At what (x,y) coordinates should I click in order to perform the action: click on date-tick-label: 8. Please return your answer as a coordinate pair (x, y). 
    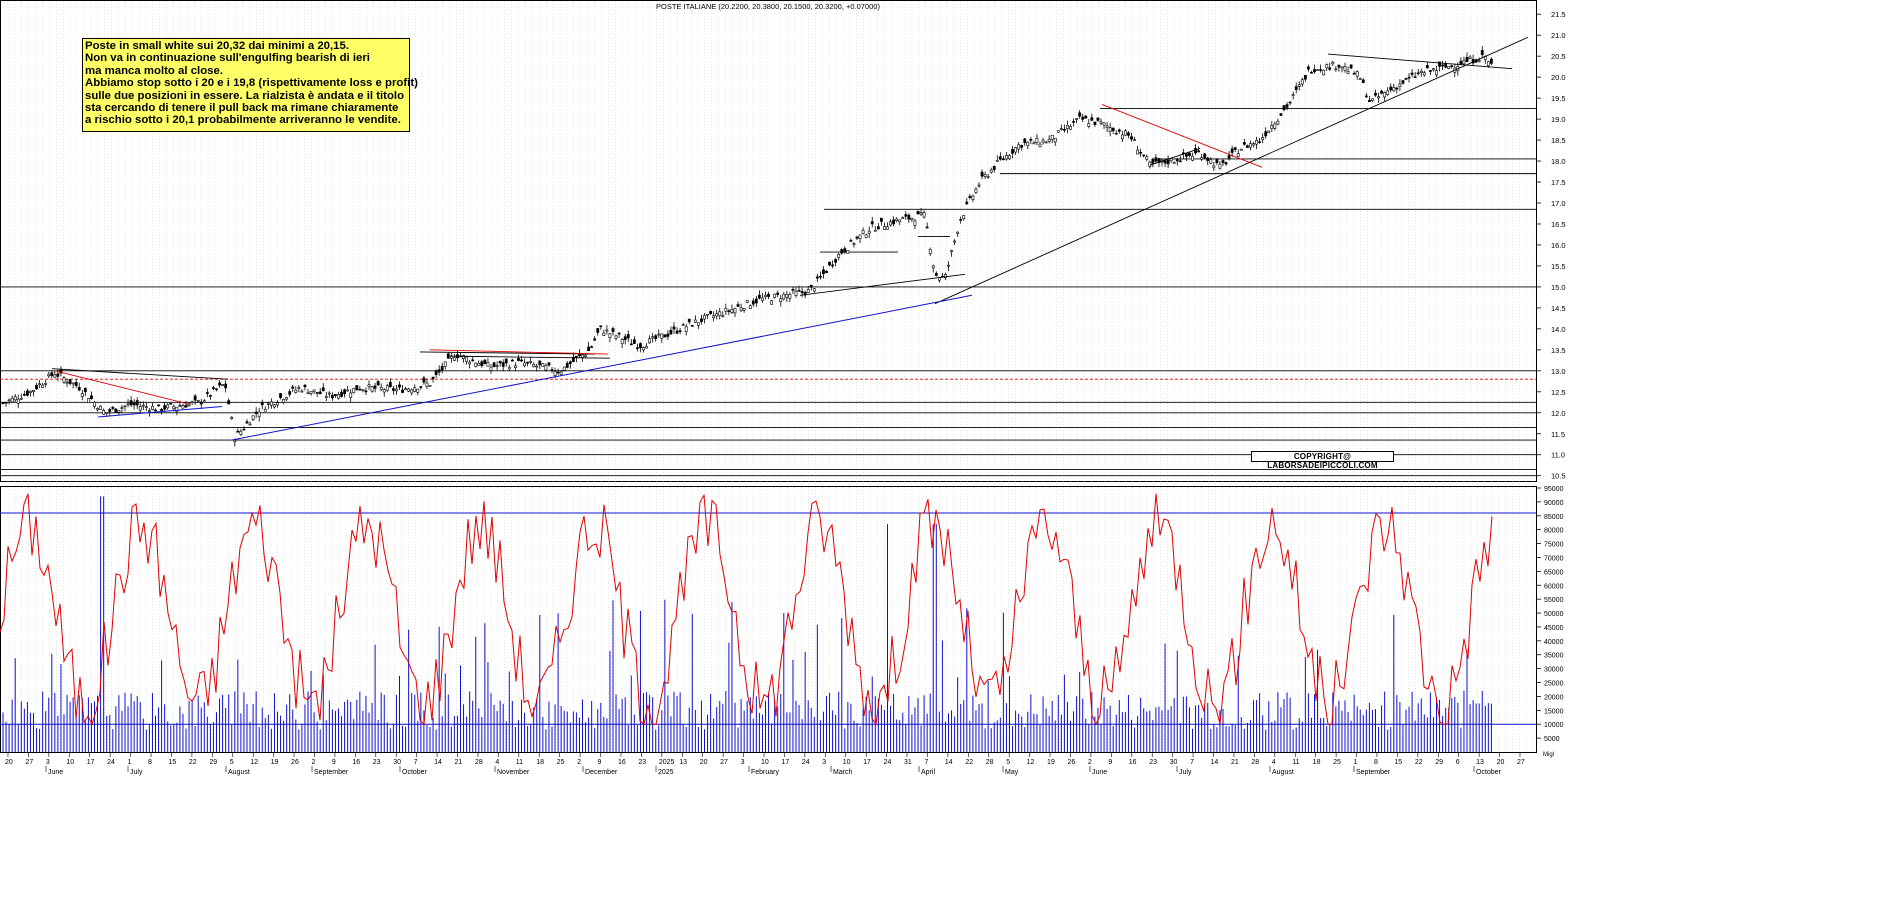
    Looking at the image, I should click on (150, 762).